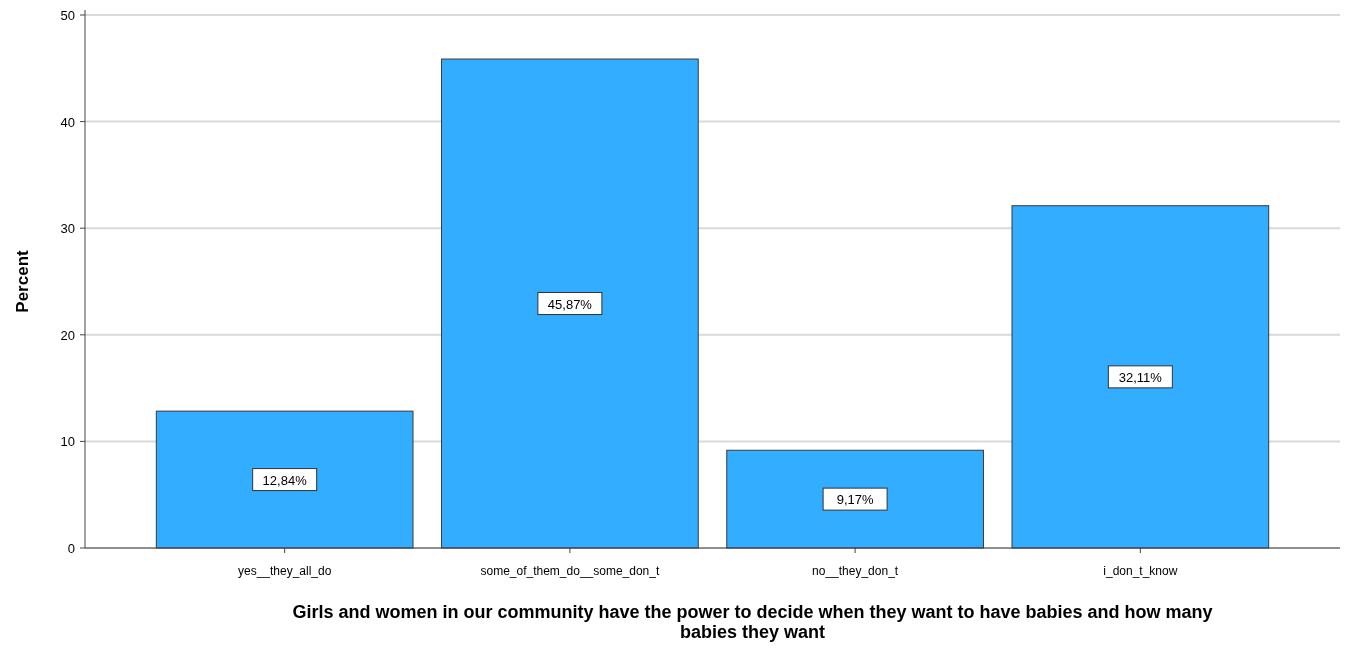 This screenshot has width=1345, height=656. Describe the element at coordinates (855, 500) in the screenshot. I see `data-label: 9,17%` at that location.